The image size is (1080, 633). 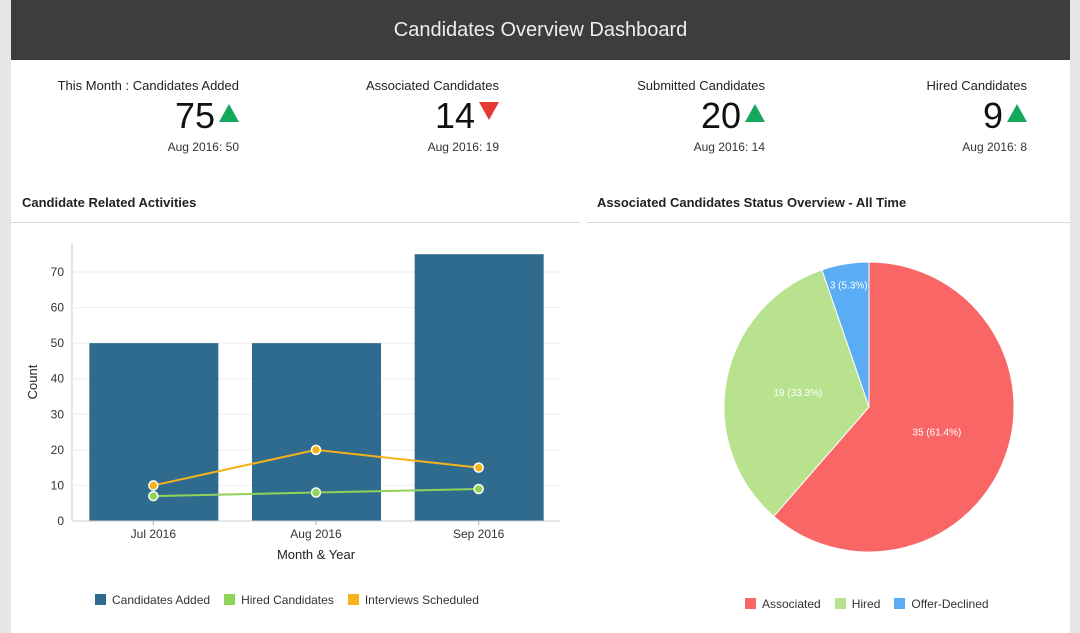 I want to click on legend-item: Candidates Added, so click(x=152, y=600).